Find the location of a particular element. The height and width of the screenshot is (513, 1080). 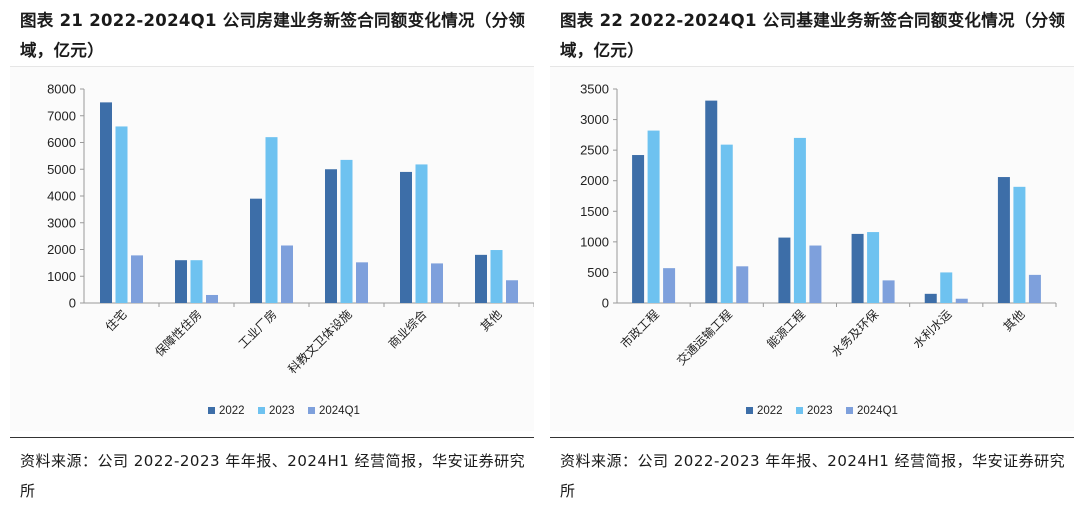

y-tick-label: 500 is located at coordinates (598, 272).